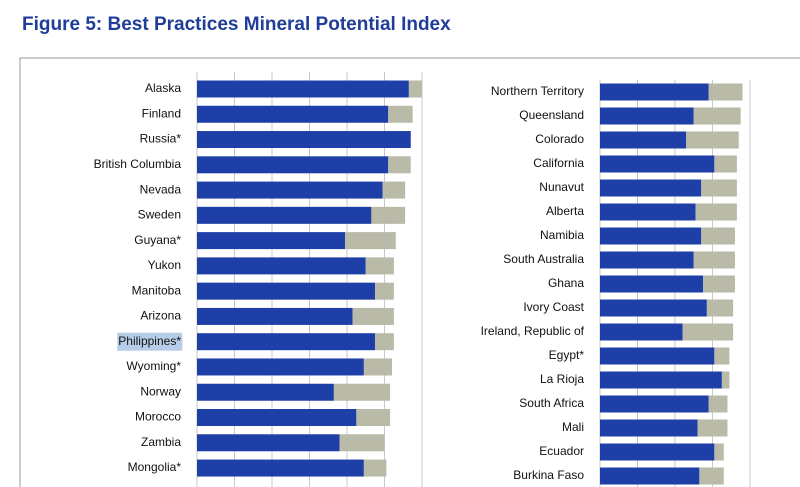 The width and height of the screenshot is (800, 487). I want to click on y-tick-label: South Australia, so click(543, 259).